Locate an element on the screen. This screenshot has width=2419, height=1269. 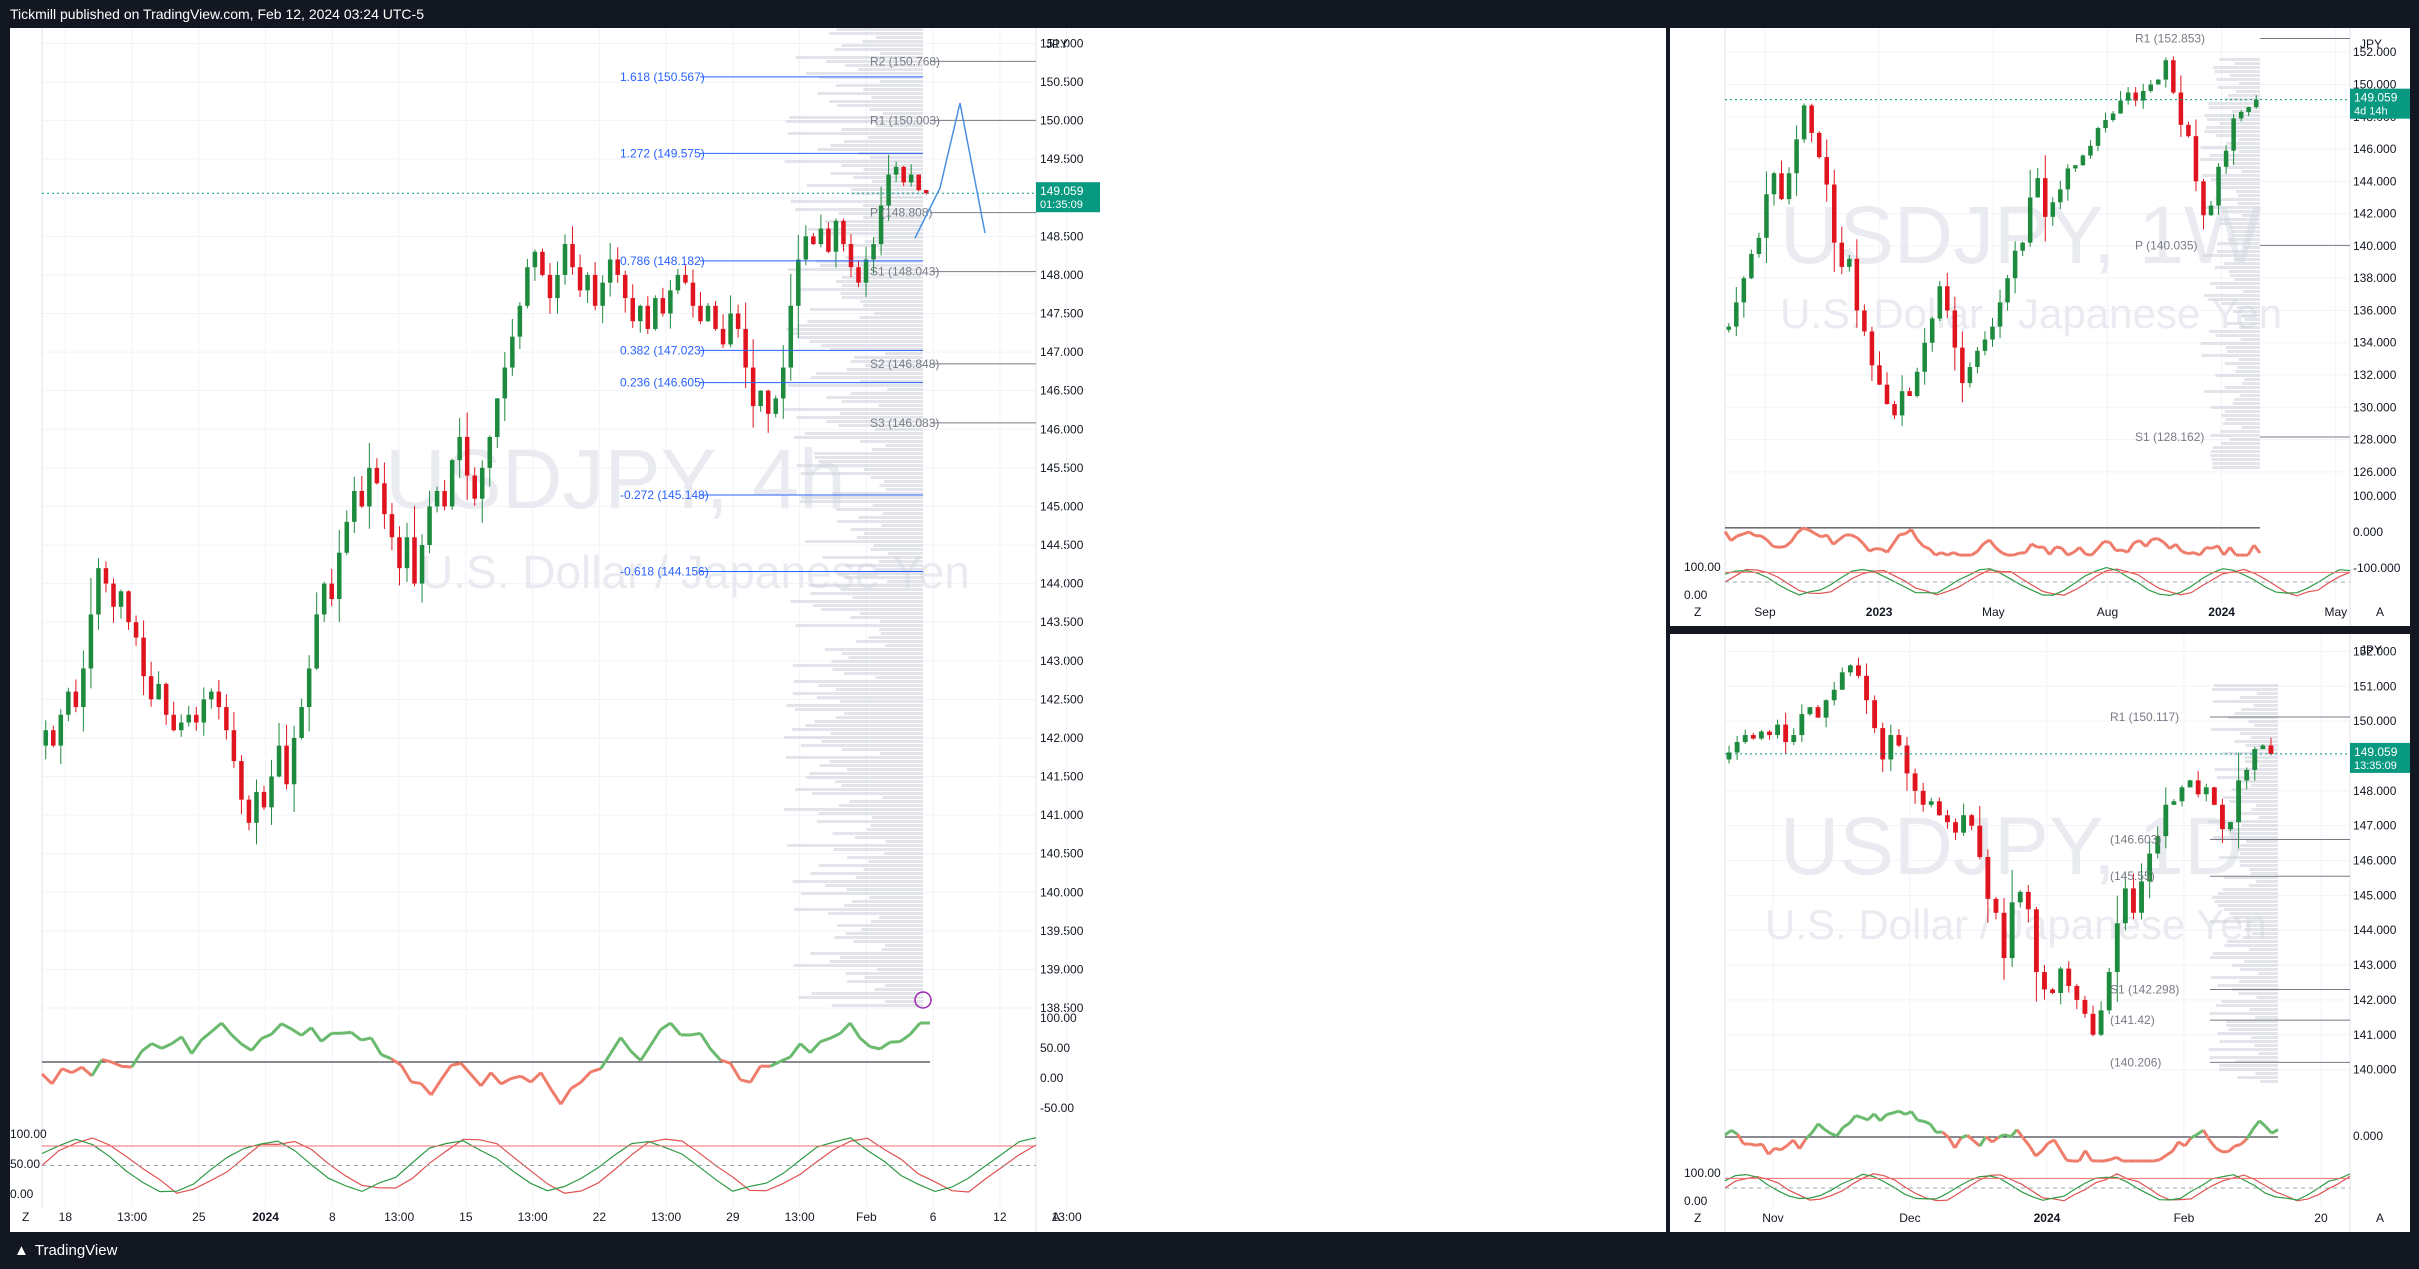
level-label: (145.55) is located at coordinates (2132, 876).